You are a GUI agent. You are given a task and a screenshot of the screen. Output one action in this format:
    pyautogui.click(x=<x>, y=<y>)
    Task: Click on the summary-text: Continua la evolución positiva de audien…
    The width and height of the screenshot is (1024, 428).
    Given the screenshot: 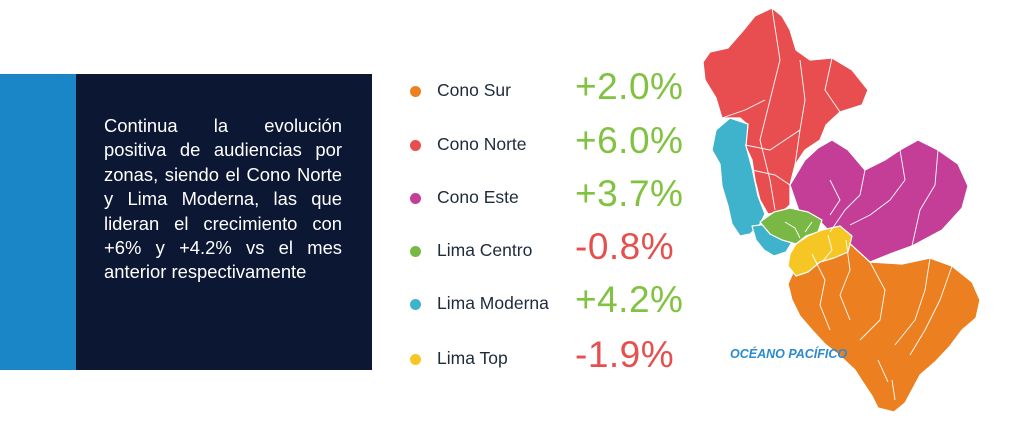 What is the action you would take?
    pyautogui.click(x=223, y=199)
    